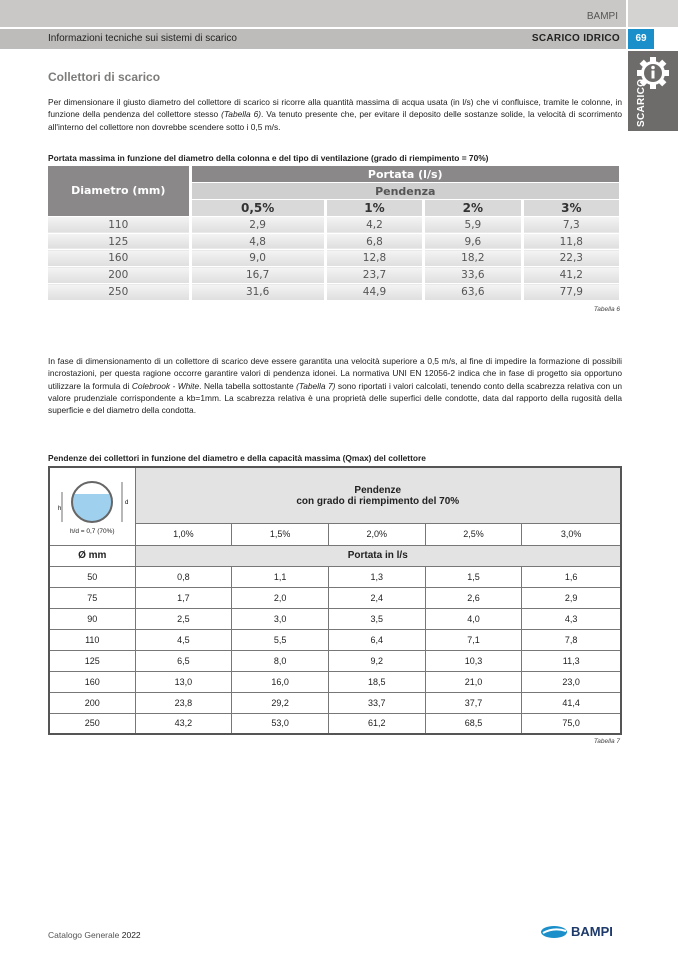  I want to click on table-cell: 1,3, so click(376, 576).